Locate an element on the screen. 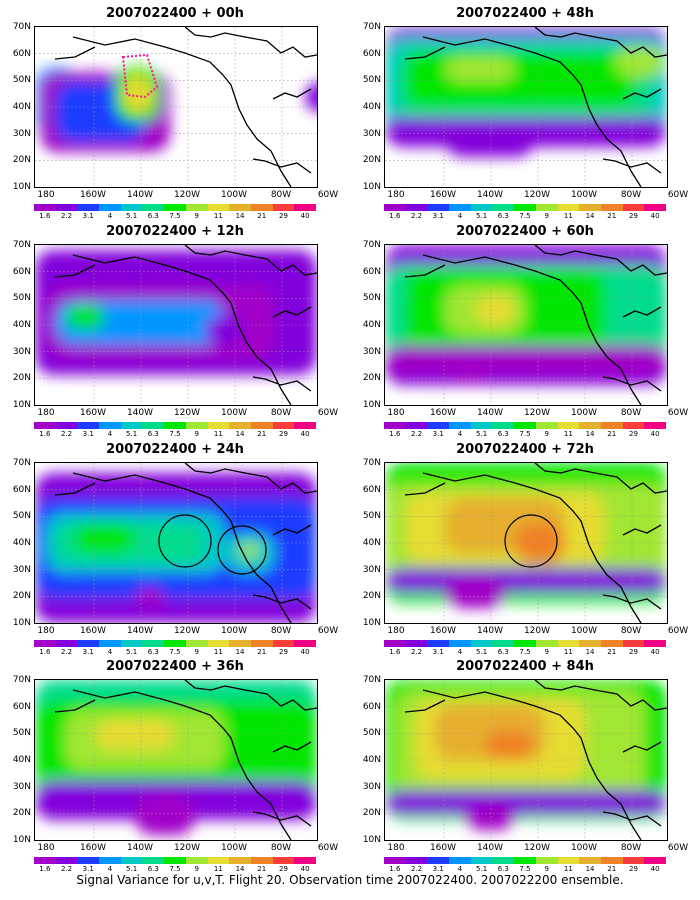  panel-title: 2007022400 + 00h is located at coordinates (175, 13).